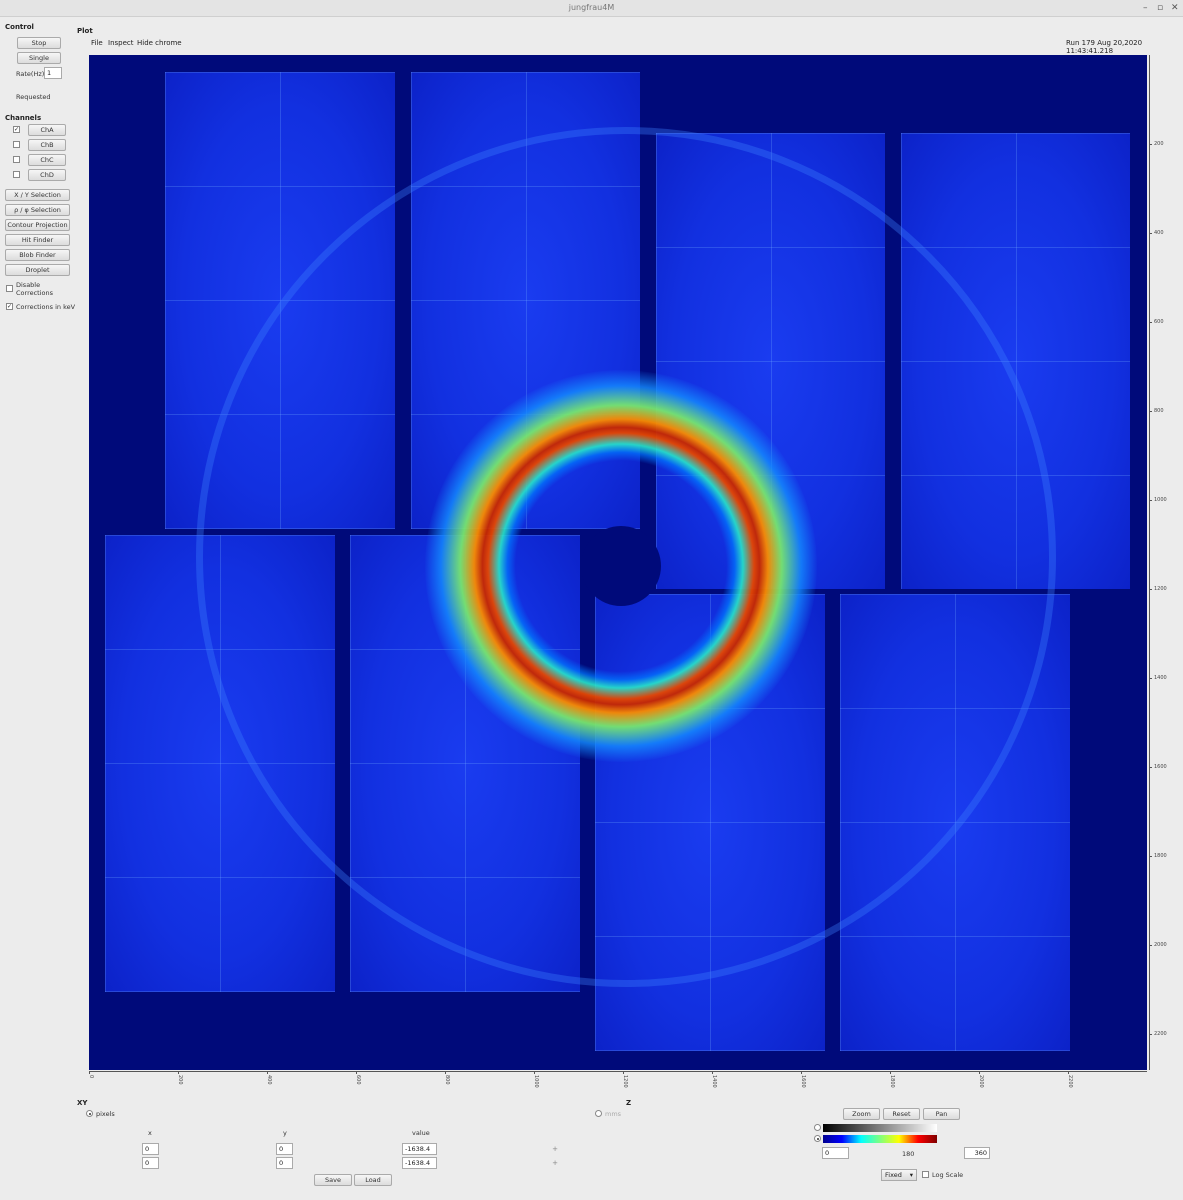  What do you see at coordinates (536, 1081) in the screenshot?
I see `x-tick-label: 1000` at bounding box center [536, 1081].